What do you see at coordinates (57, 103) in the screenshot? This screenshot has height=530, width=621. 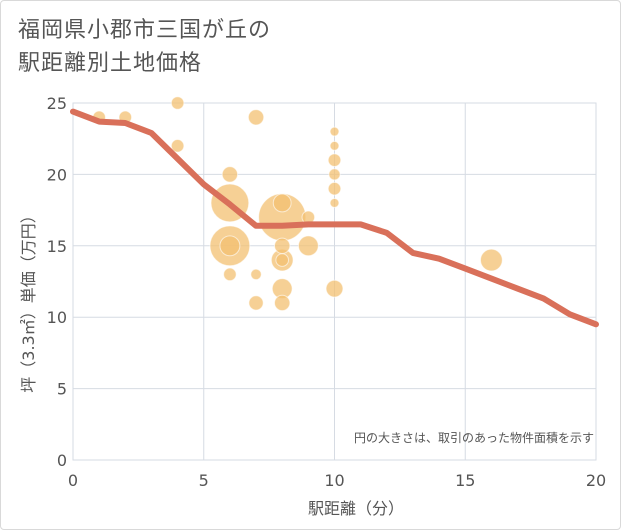 I see `y-tick-label: 25` at bounding box center [57, 103].